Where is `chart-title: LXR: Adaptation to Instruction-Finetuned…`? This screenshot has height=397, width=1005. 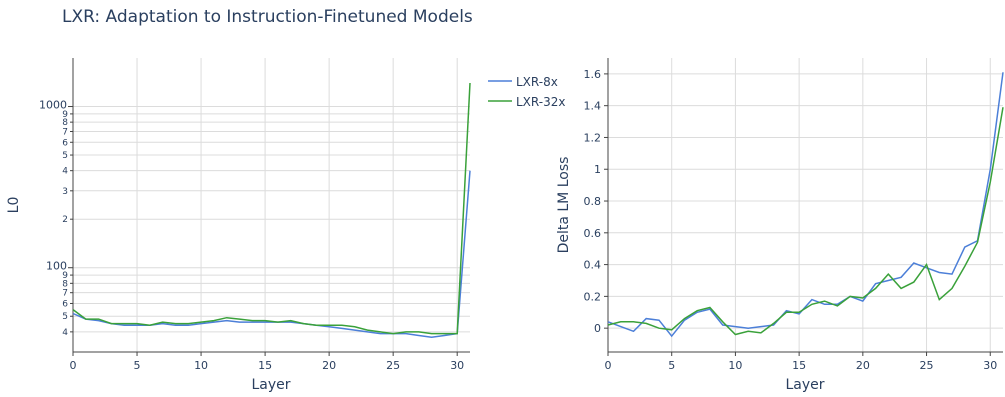 chart-title: LXR: Adaptation to Instruction-Finetuned… is located at coordinates (267, 17).